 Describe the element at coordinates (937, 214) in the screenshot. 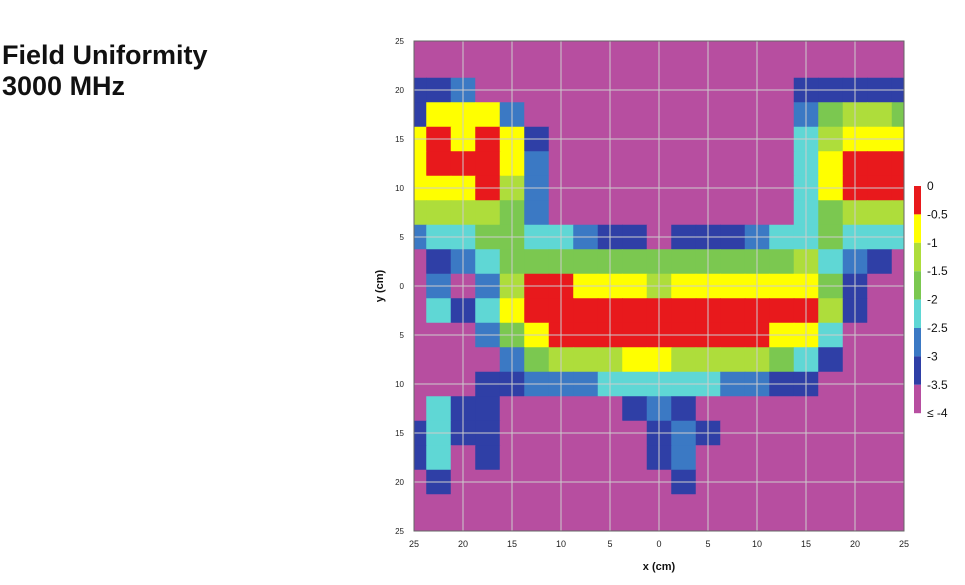

I see `colorbar-label: -0.5` at that location.